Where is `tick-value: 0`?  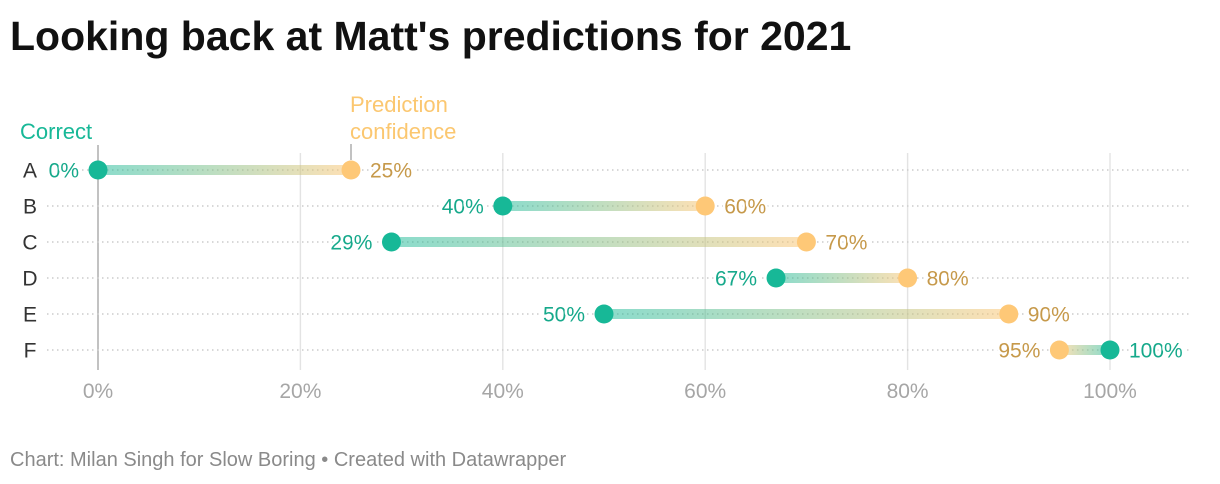
tick-value: 0 is located at coordinates (89, 391).